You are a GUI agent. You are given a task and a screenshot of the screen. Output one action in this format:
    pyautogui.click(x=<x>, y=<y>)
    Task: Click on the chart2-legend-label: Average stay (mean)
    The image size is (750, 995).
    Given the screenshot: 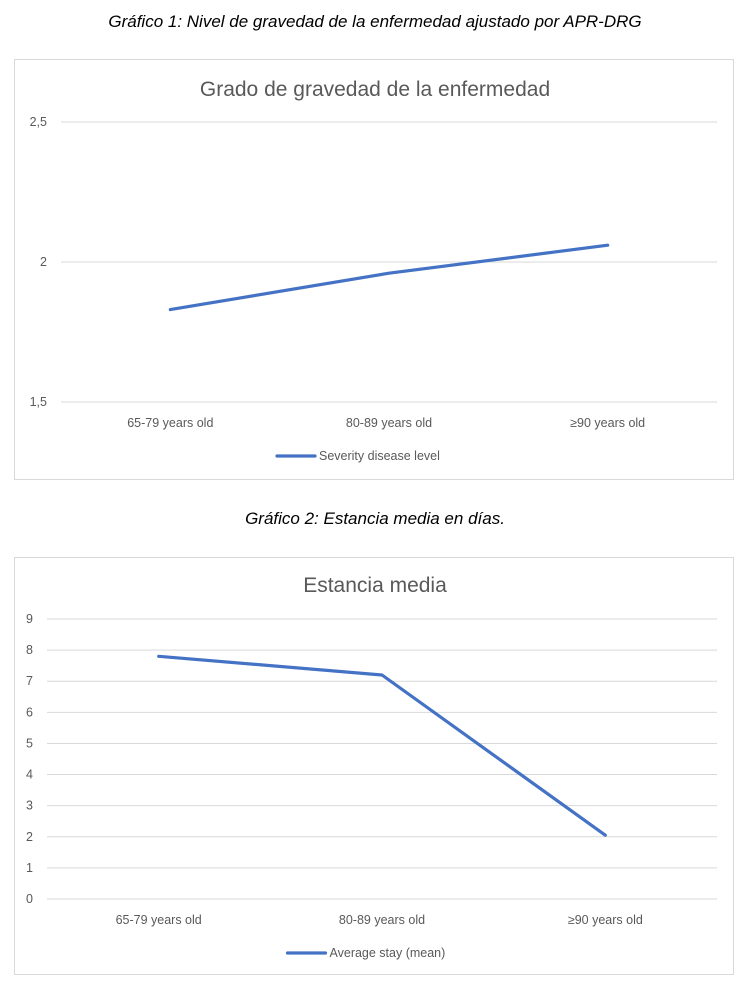 What is the action you would take?
    pyautogui.click(x=388, y=953)
    